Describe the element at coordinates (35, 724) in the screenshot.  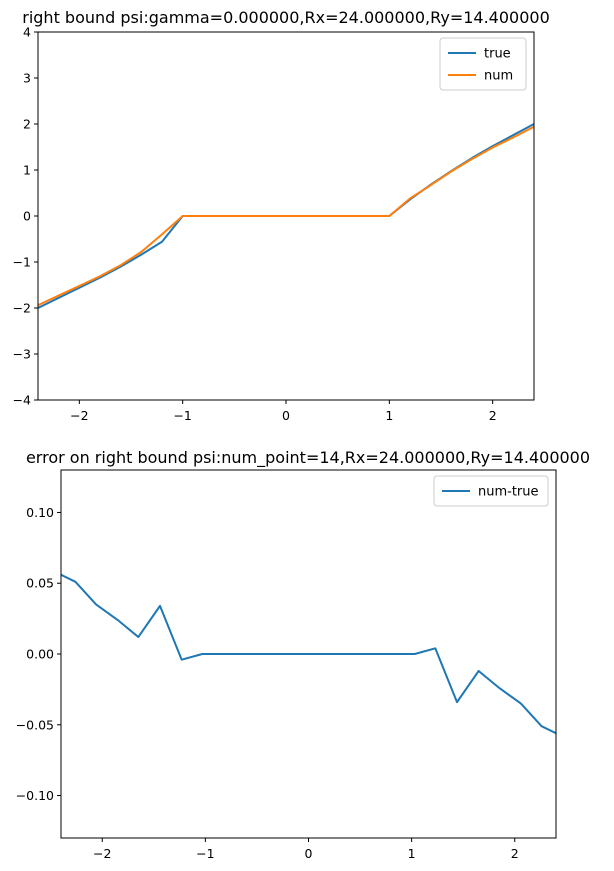
I see `y-tick-label: −0.05` at that location.